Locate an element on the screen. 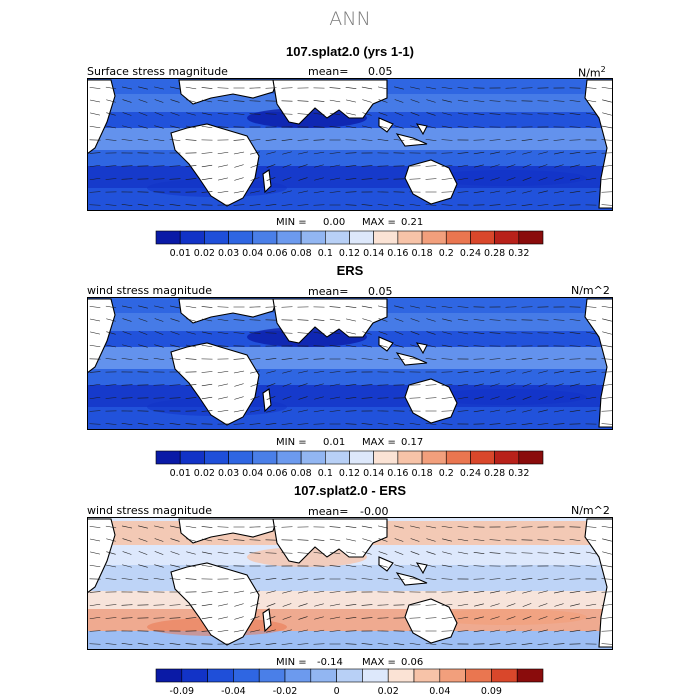 The image size is (700, 700). colorbar-tick-label: 0.04 is located at coordinates (439, 691).